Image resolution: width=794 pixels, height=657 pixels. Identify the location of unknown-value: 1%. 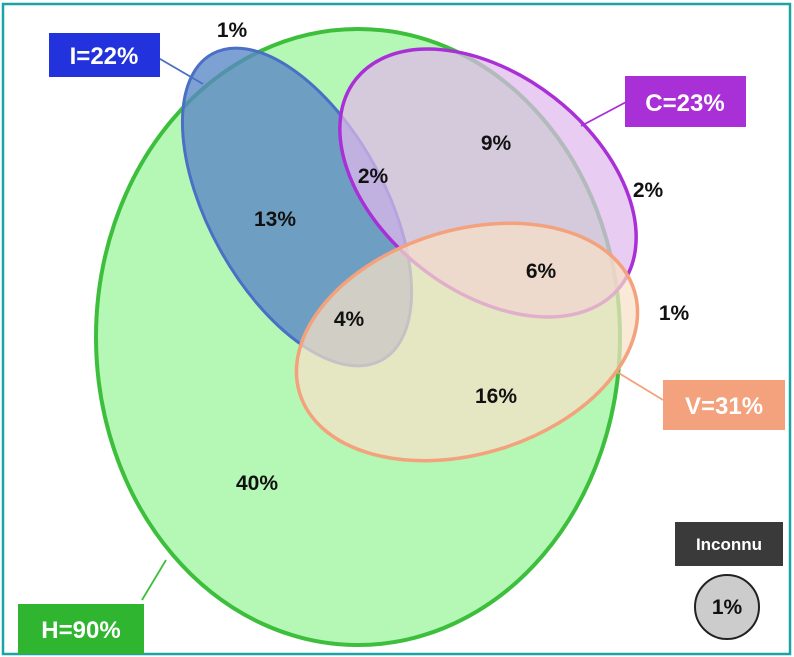
(727, 607).